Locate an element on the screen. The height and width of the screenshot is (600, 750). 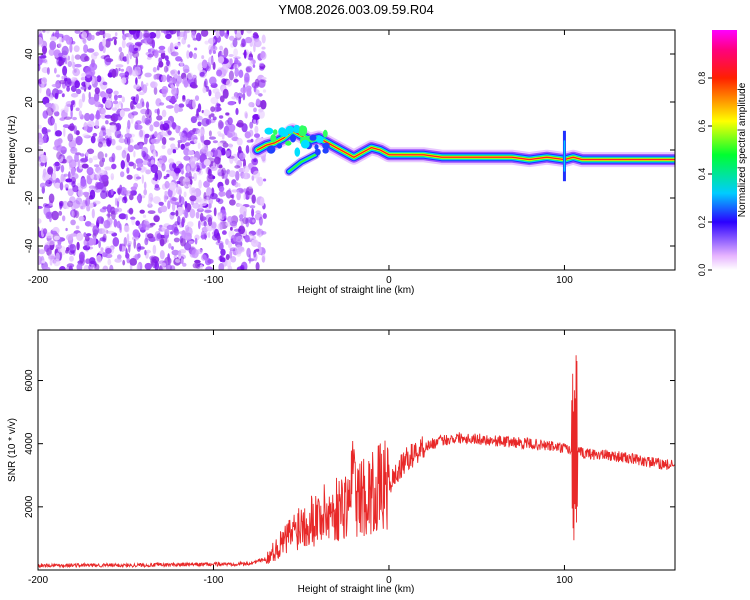
y-tick-label: 20 is located at coordinates (29, 102).